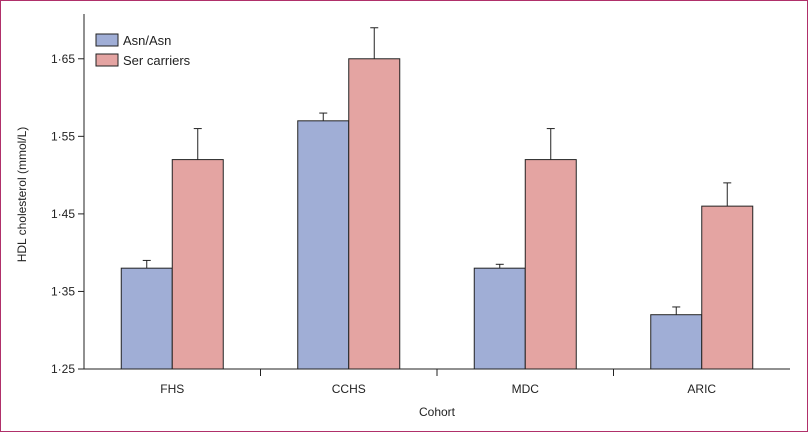 Image resolution: width=808 pixels, height=432 pixels. Describe the element at coordinates (437, 412) in the screenshot. I see `x-axis-title: Cohort` at that location.